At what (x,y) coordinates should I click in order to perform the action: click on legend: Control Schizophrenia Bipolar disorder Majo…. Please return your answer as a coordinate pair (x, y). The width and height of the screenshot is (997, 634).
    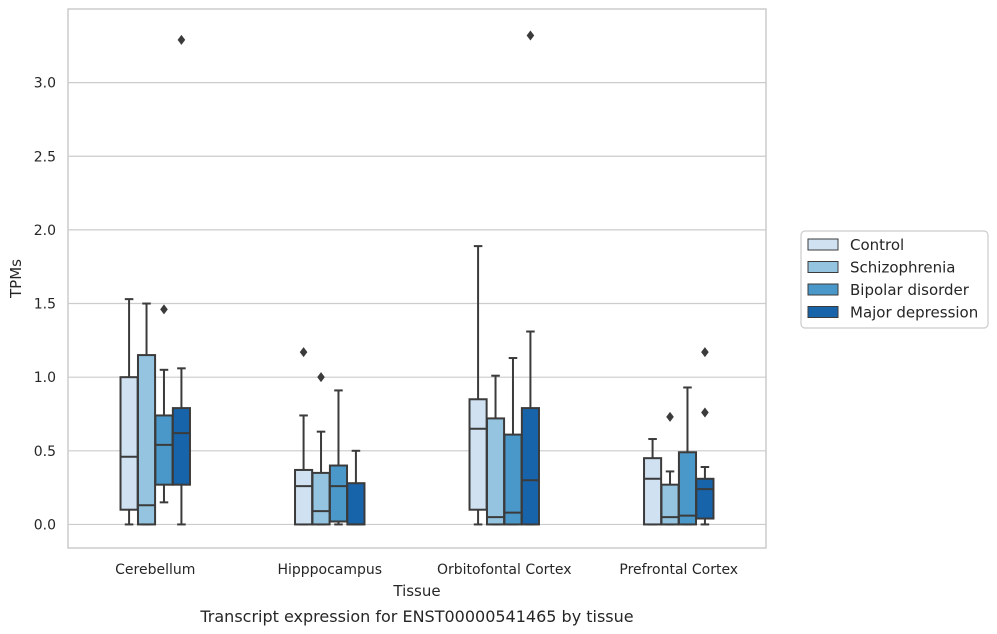
    Looking at the image, I should click on (894, 279).